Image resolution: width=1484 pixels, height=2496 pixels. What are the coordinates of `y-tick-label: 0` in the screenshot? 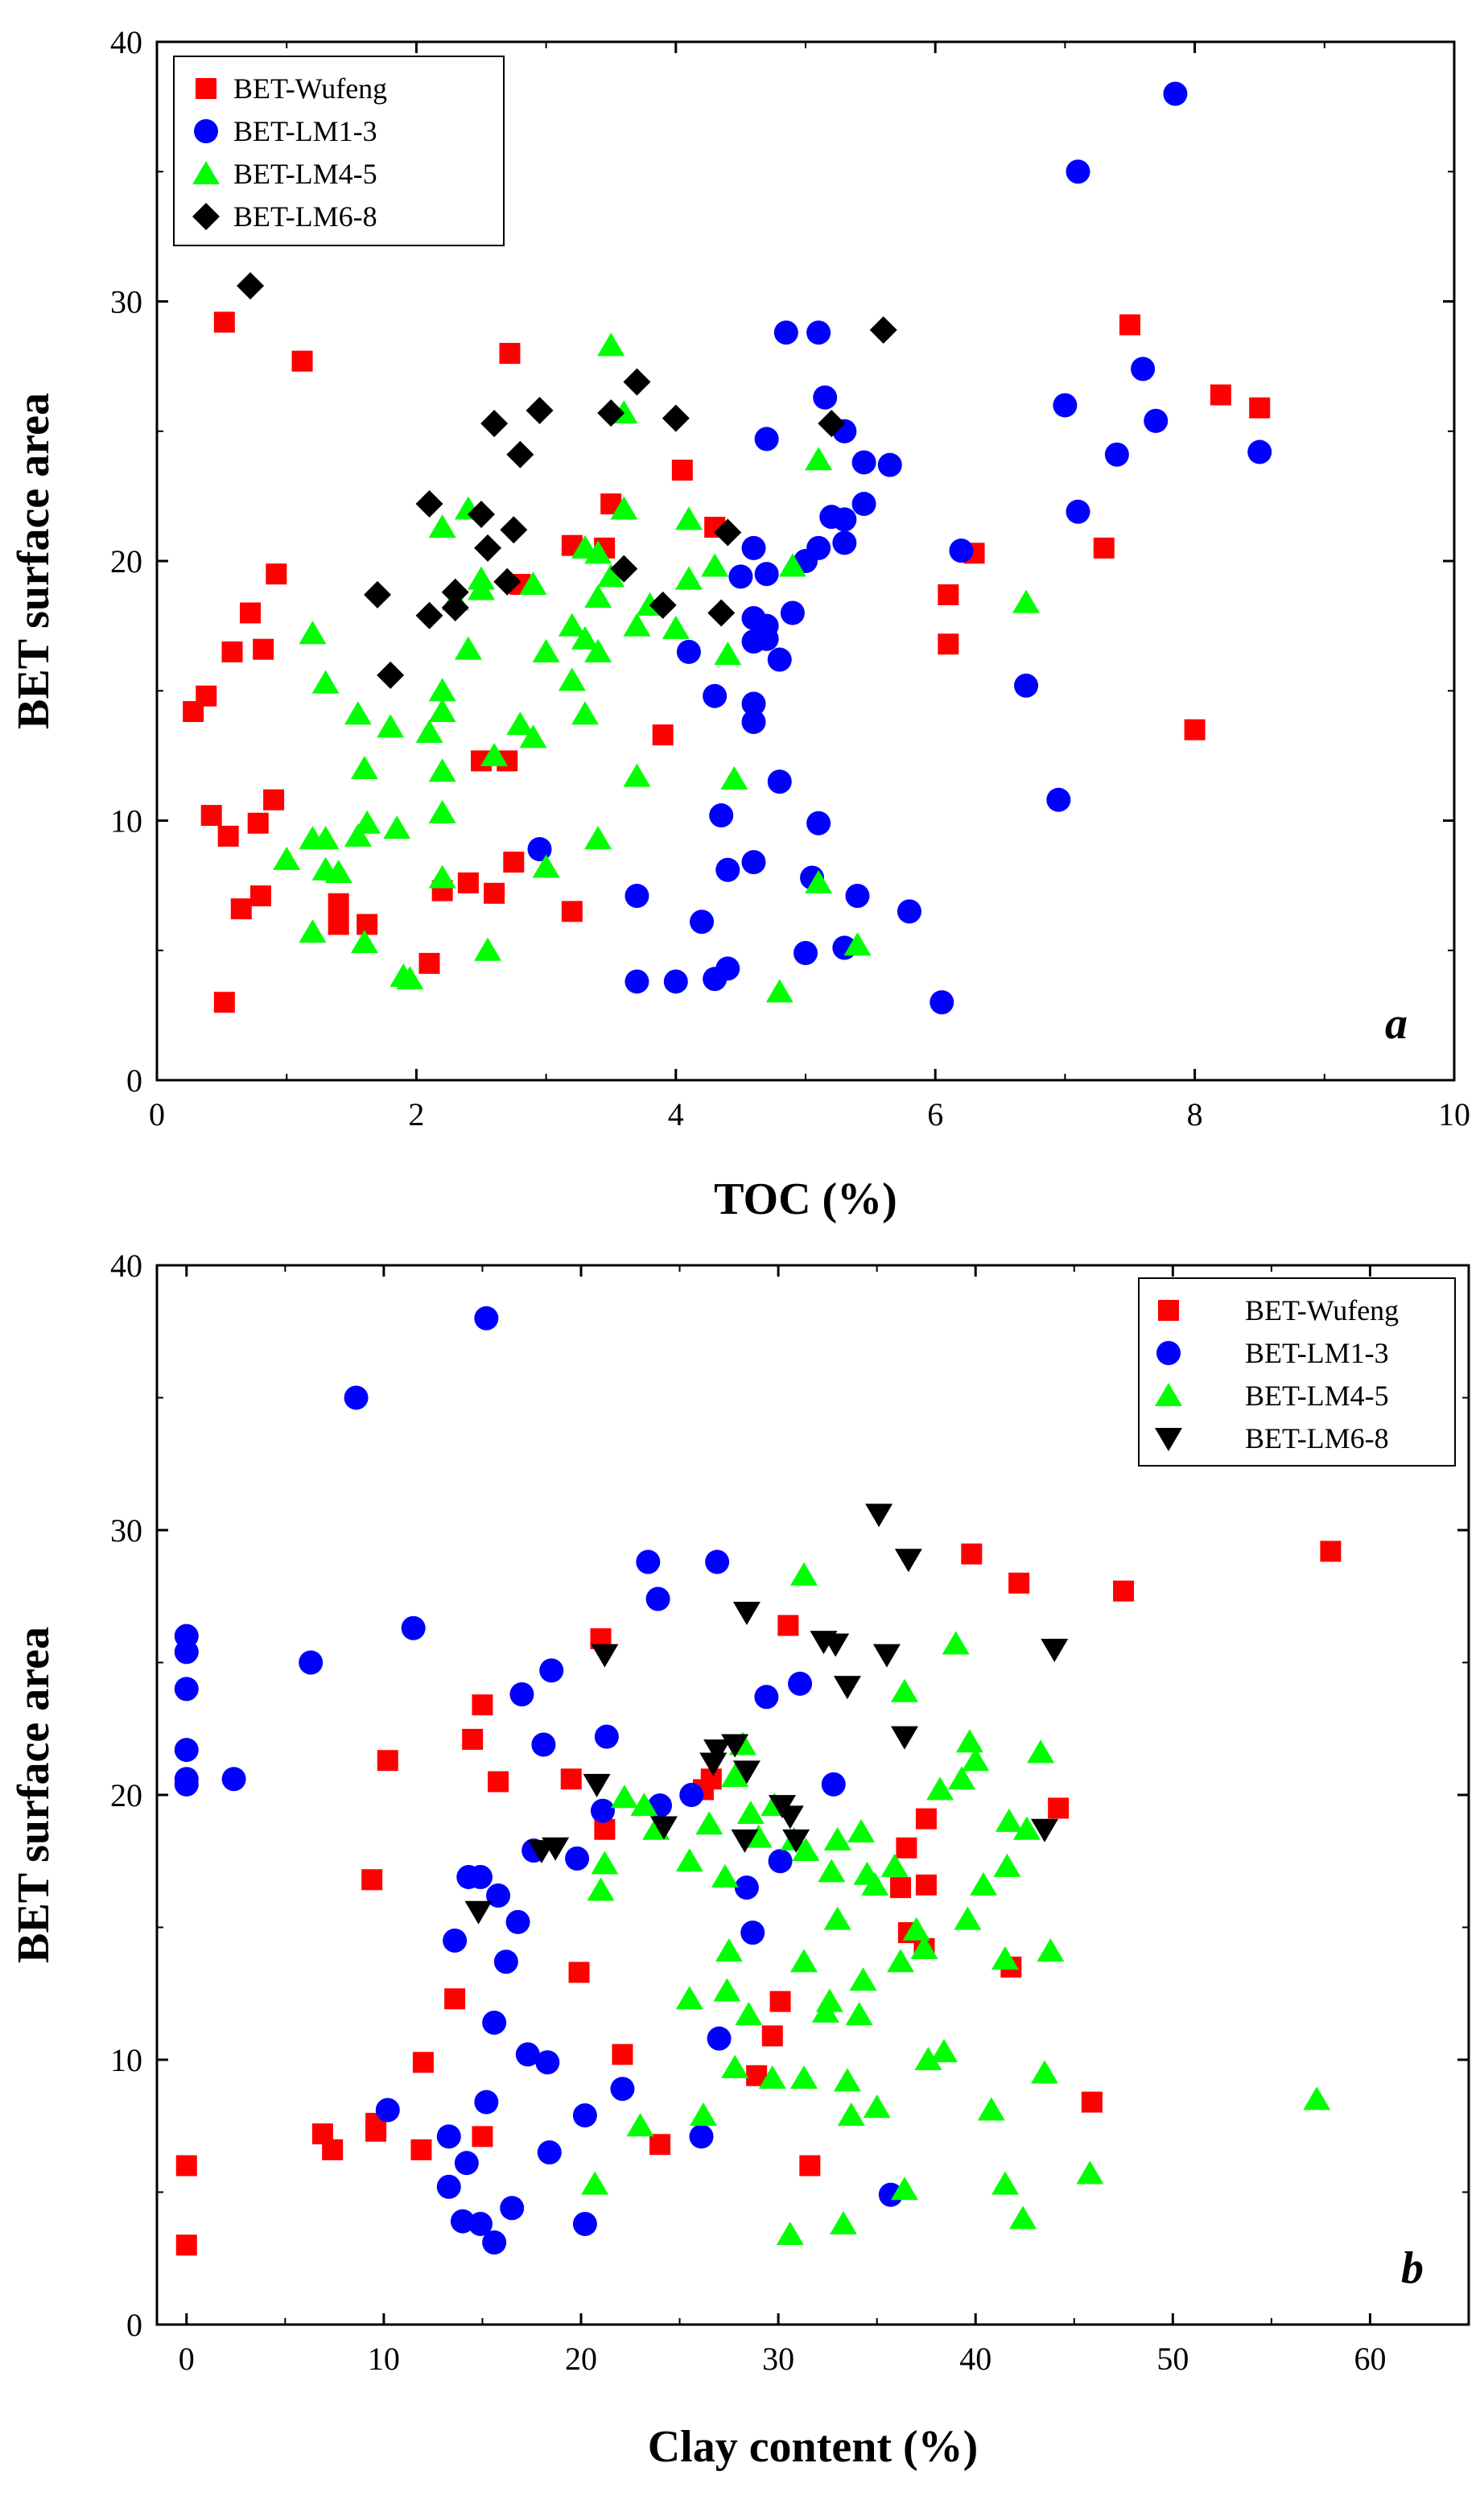 It's located at (134, 1080).